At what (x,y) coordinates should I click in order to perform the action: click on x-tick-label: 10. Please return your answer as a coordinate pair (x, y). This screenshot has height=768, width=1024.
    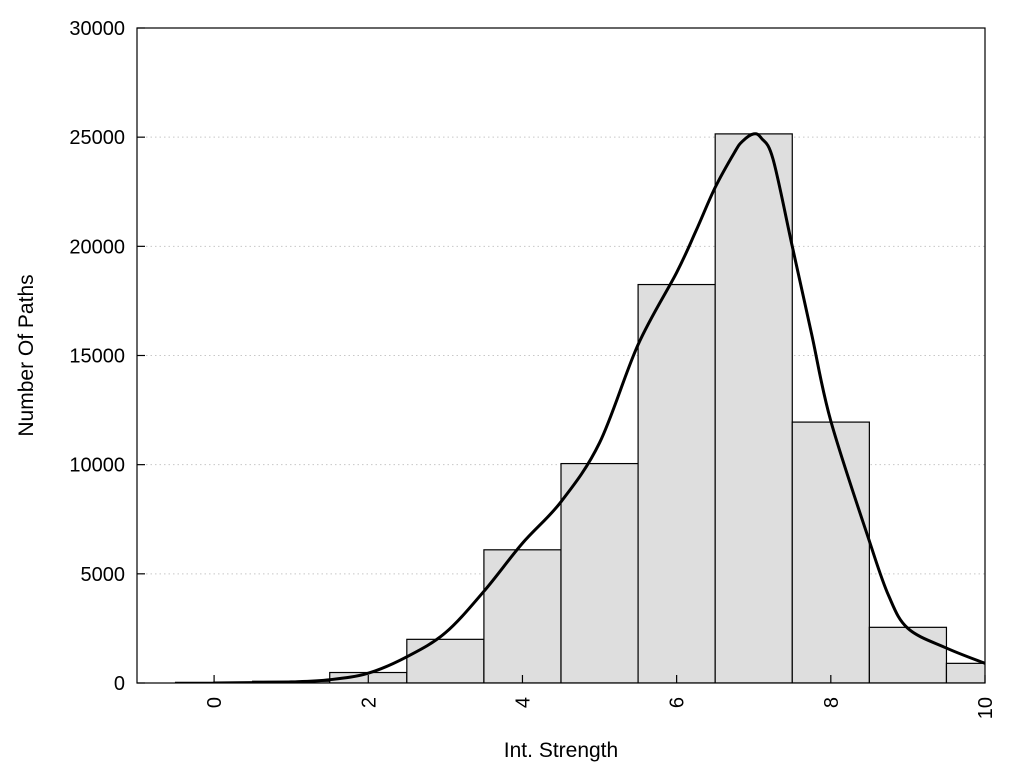
    Looking at the image, I should click on (986, 708).